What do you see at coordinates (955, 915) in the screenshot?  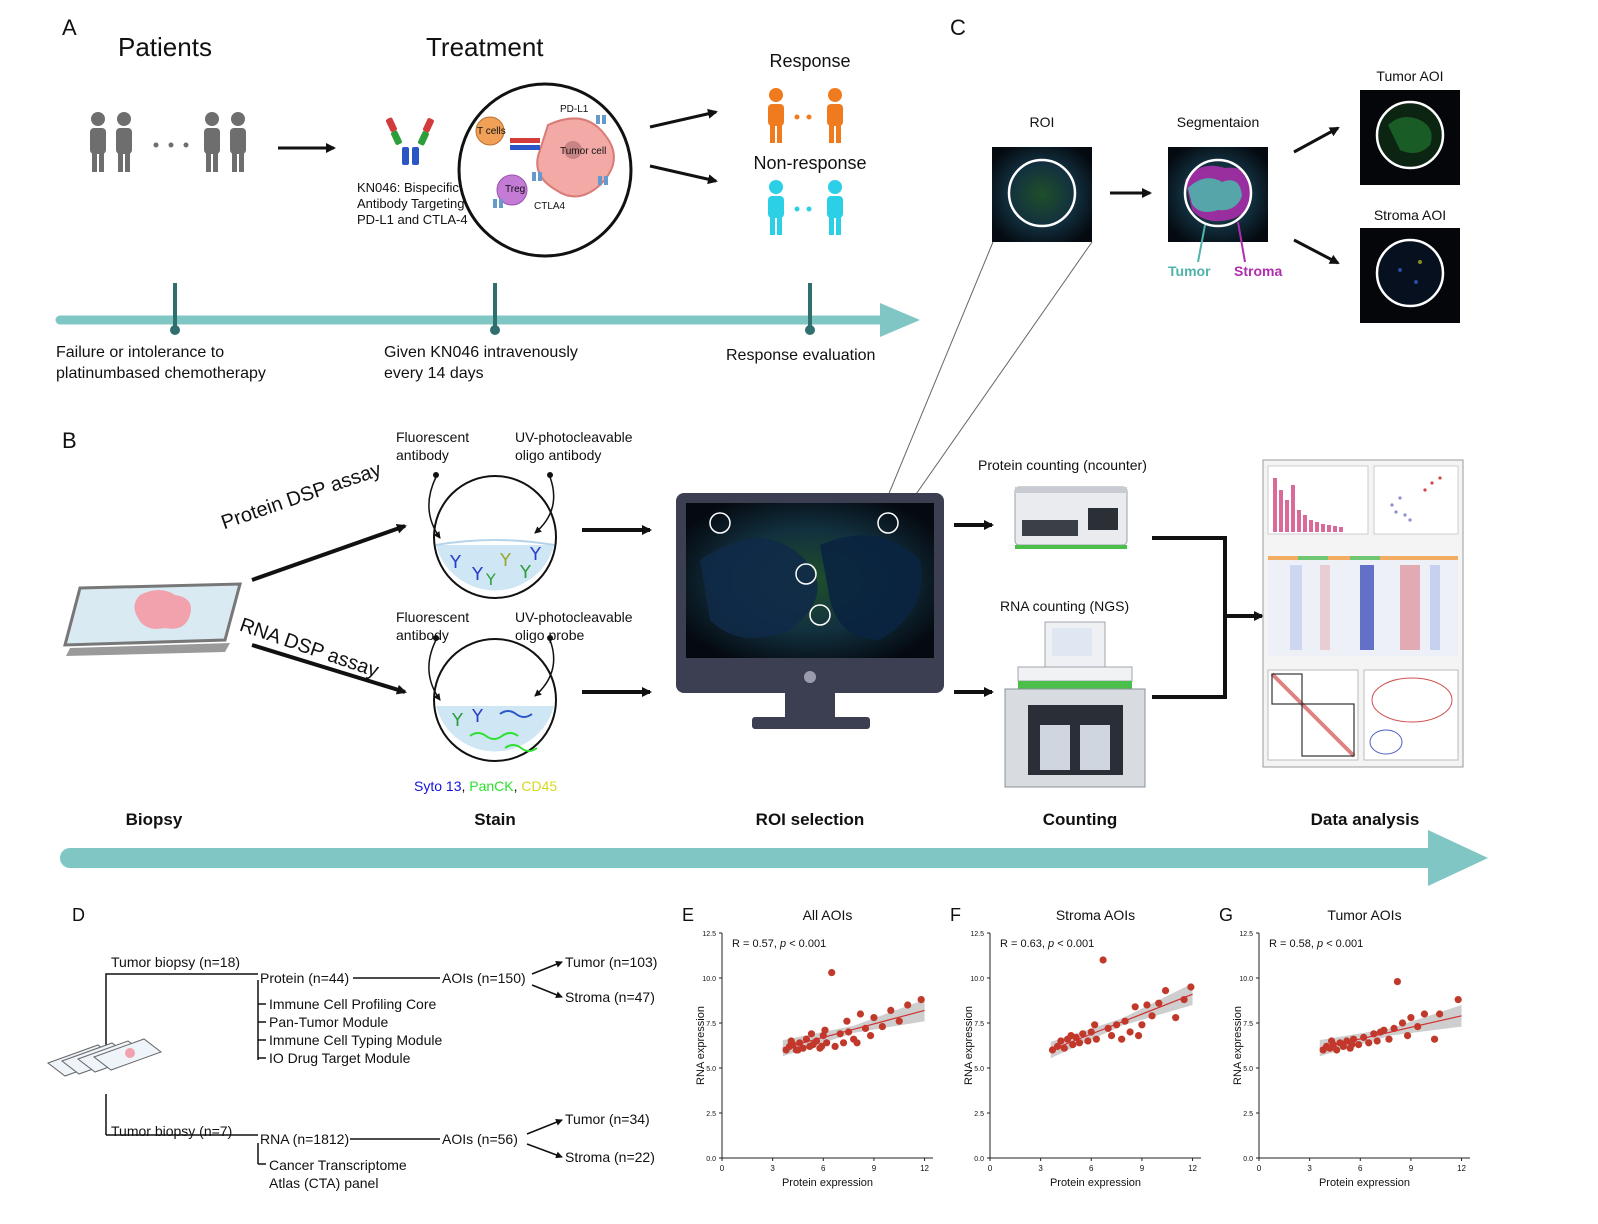 I see `panel-letter: F` at bounding box center [955, 915].